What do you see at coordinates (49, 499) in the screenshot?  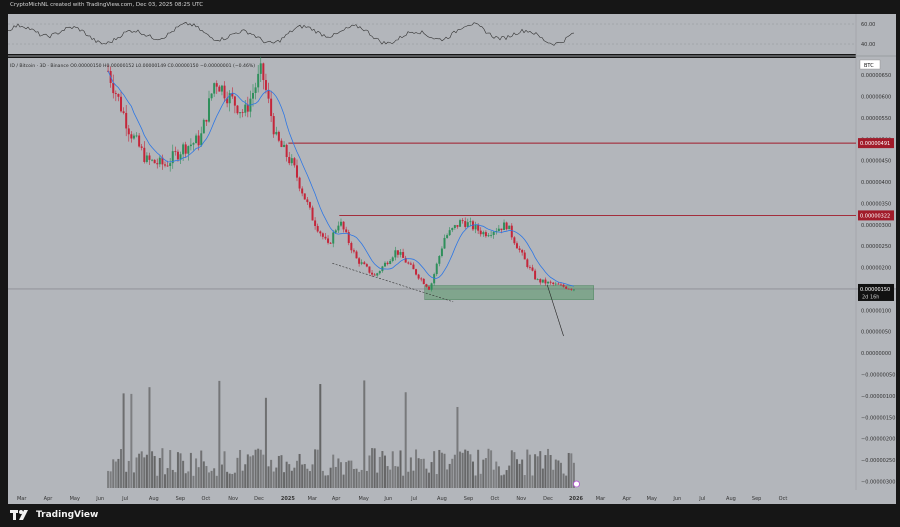 I see `time-axis-label: Apr` at bounding box center [49, 499].